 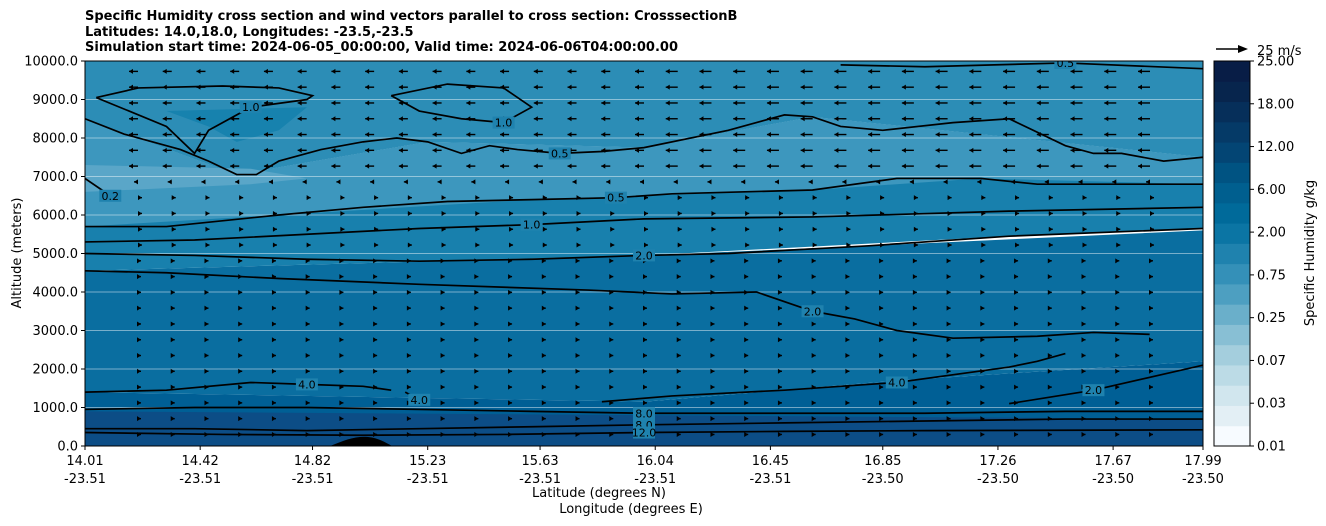 I want to click on colorbar-segment, so click(x=1232, y=375).